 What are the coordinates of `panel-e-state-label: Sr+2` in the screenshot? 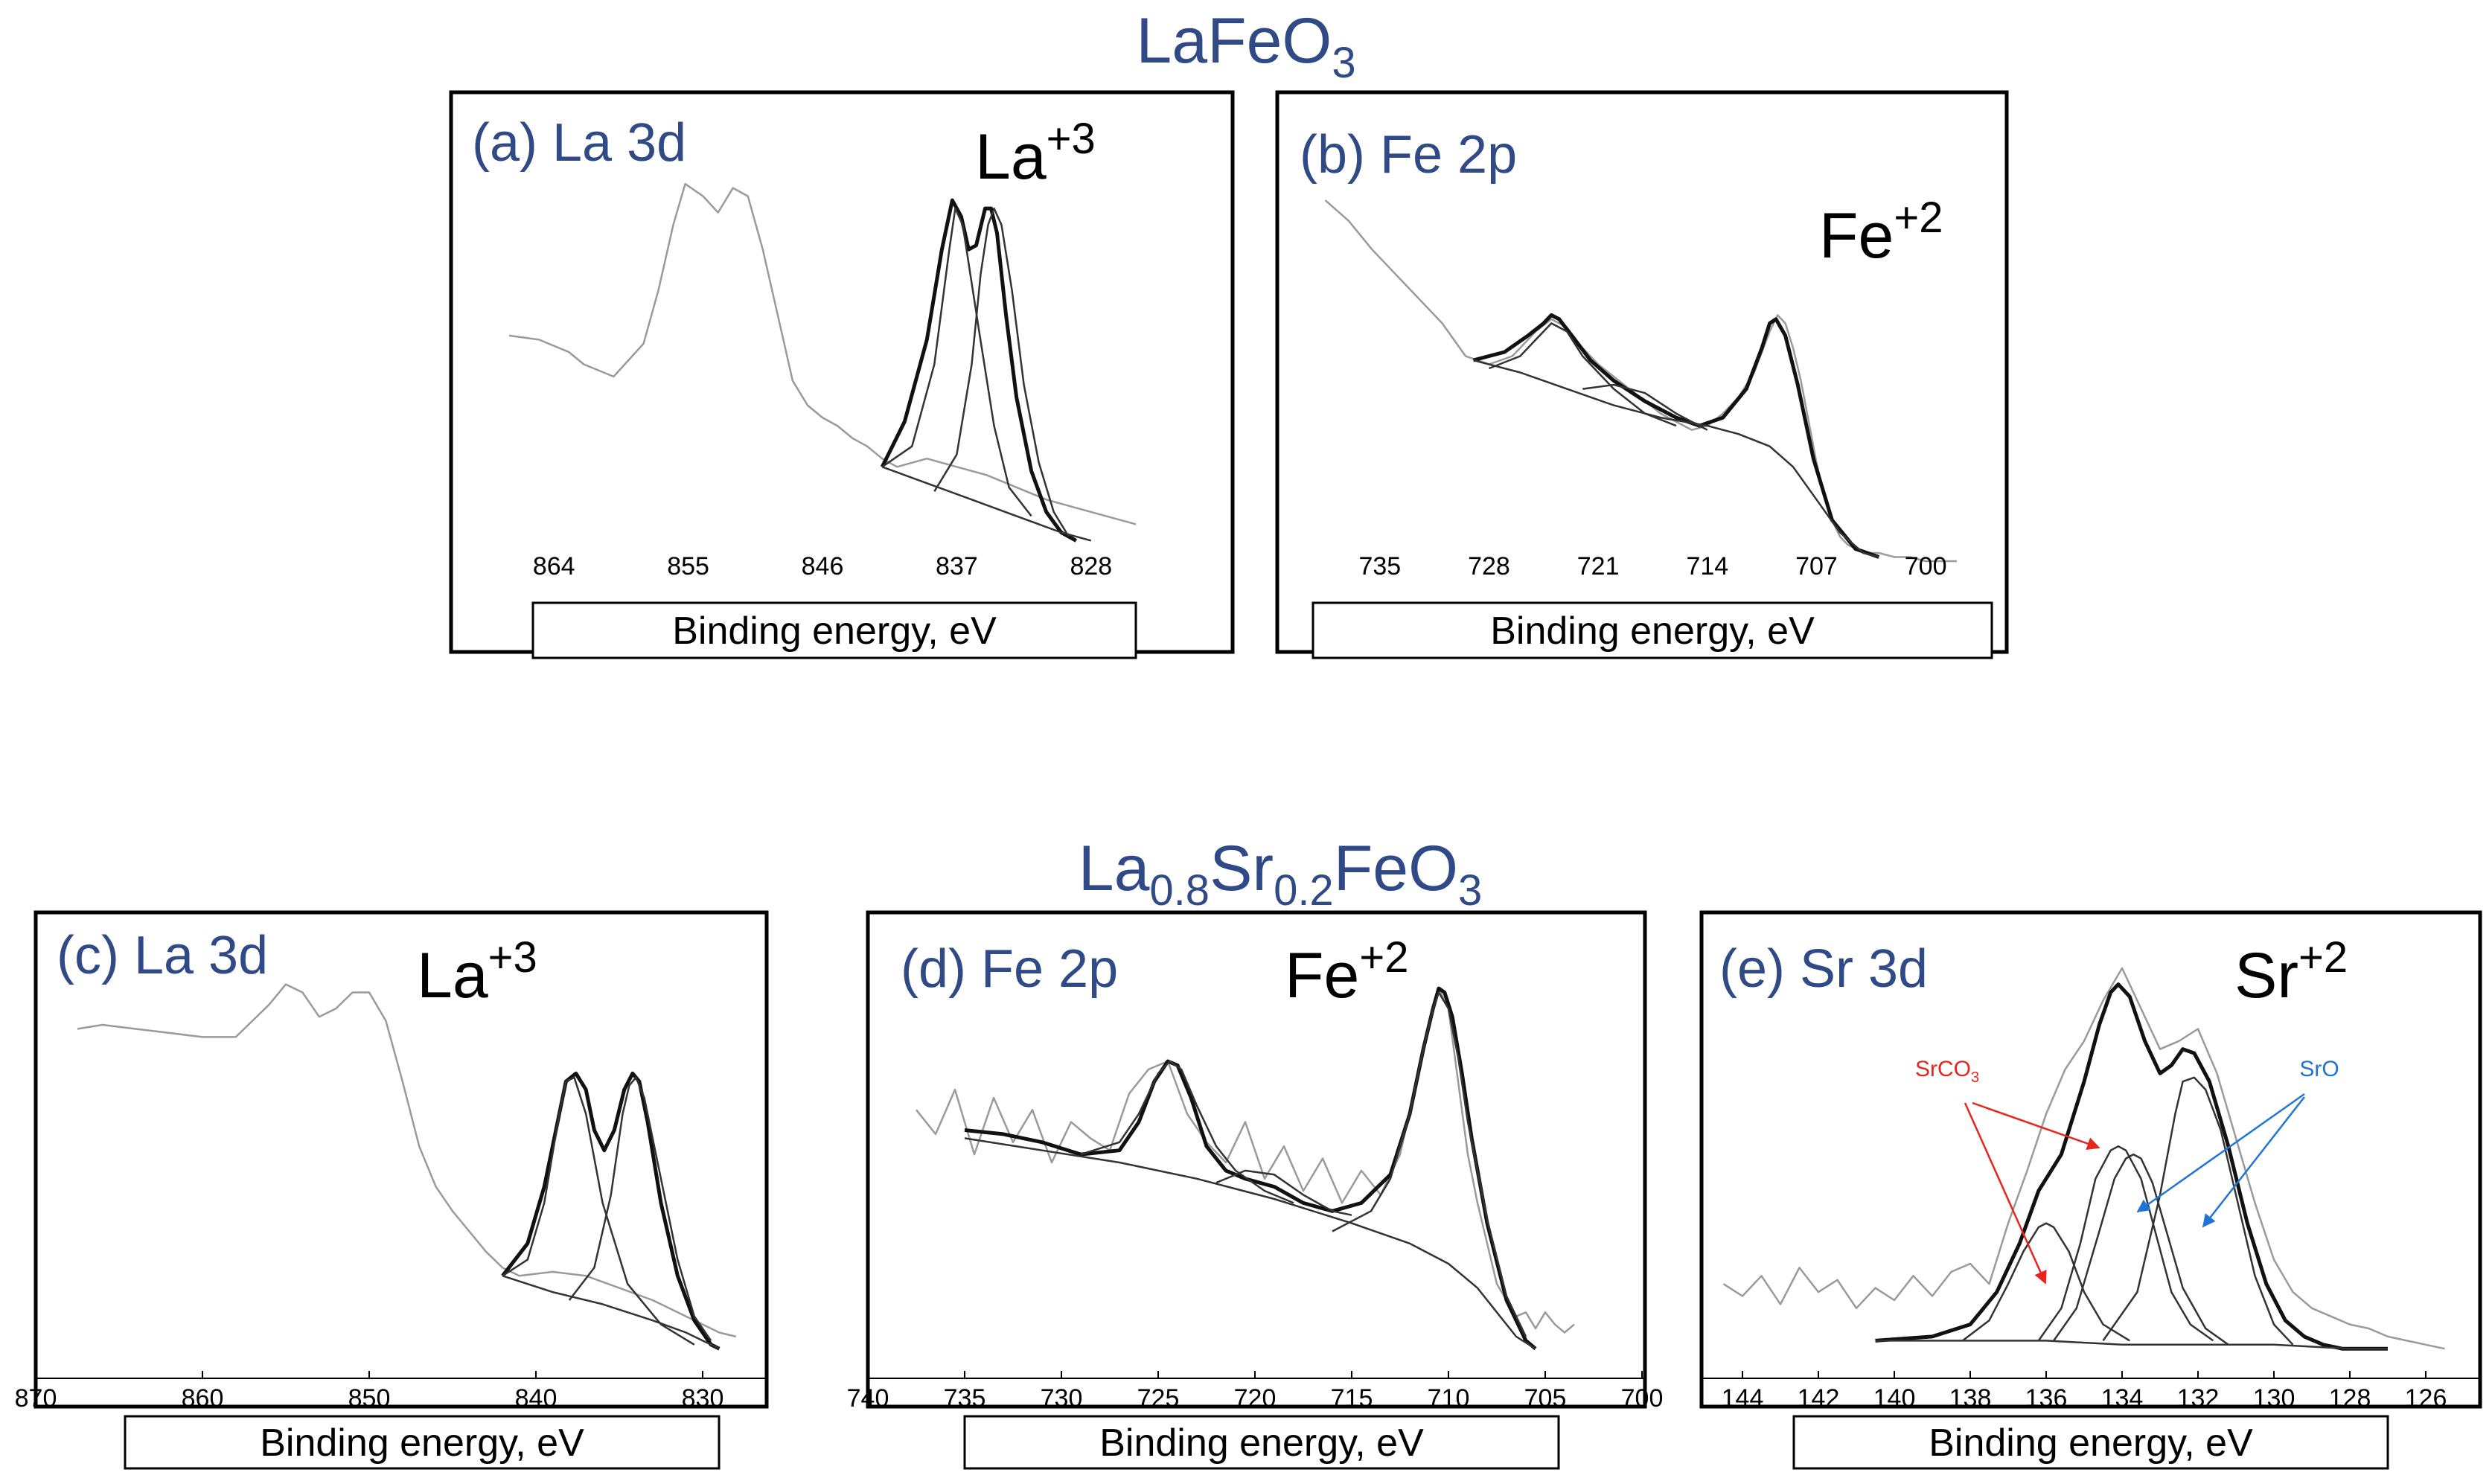 It's located at (2291, 972).